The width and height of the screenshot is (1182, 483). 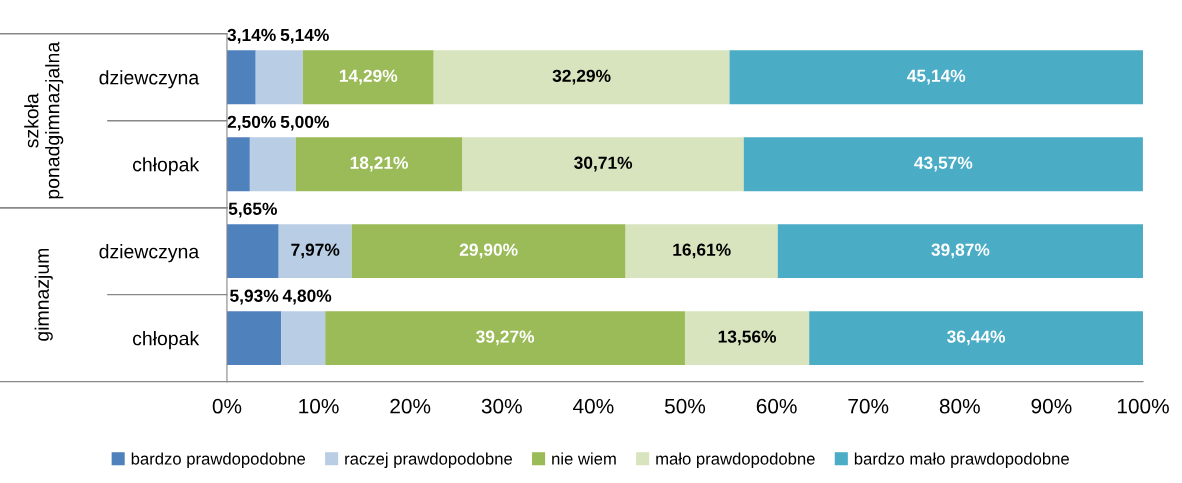 What do you see at coordinates (1051, 406) in the screenshot?
I see `x-tick-label: 90%` at bounding box center [1051, 406].